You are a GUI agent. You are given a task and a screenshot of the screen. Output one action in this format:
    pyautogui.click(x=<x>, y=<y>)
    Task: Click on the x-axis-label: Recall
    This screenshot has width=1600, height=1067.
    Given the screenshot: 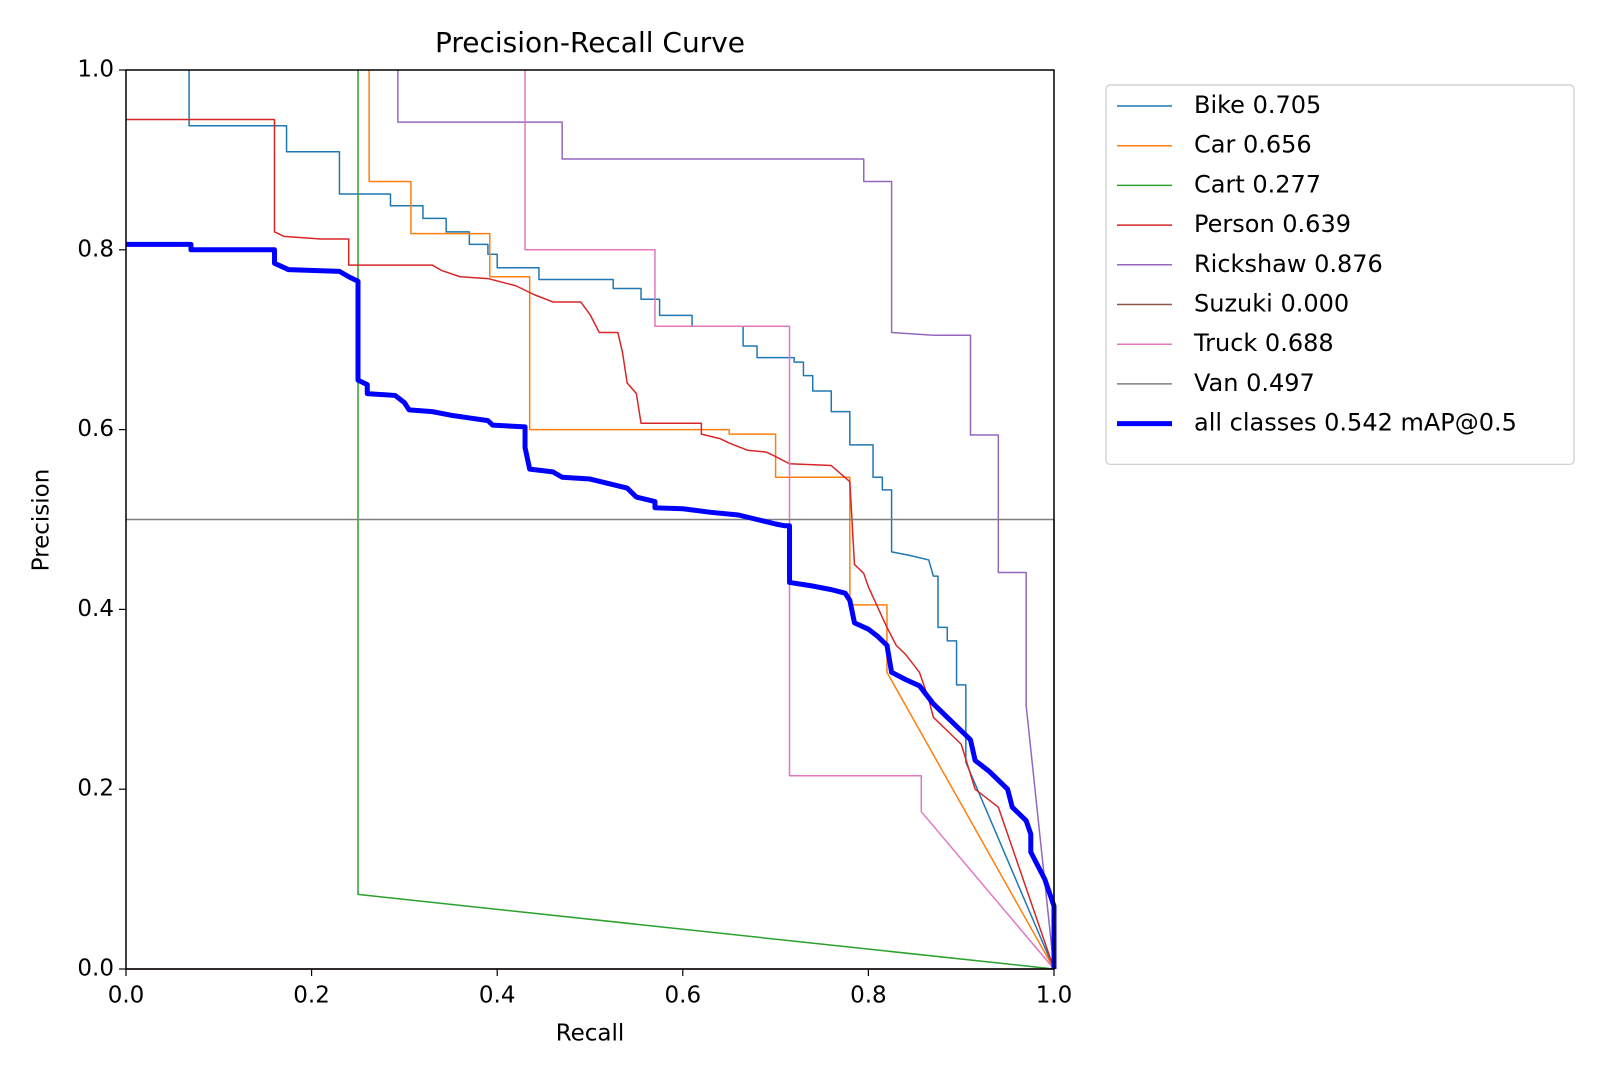 What is the action you would take?
    pyautogui.click(x=590, y=1034)
    